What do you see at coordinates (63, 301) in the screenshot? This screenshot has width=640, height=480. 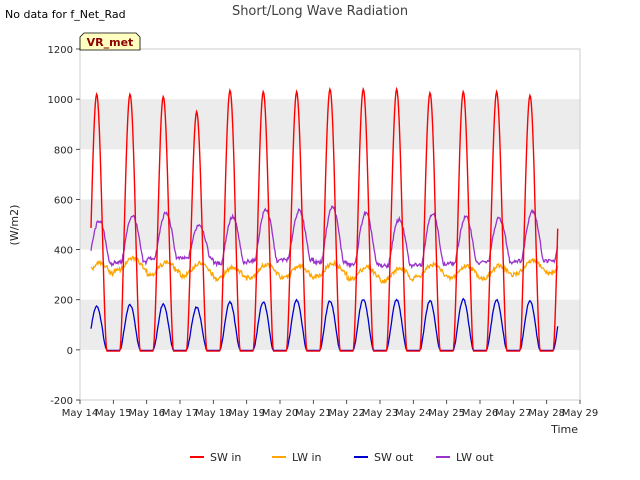 I see `y-tick-label: 200` at bounding box center [63, 301].